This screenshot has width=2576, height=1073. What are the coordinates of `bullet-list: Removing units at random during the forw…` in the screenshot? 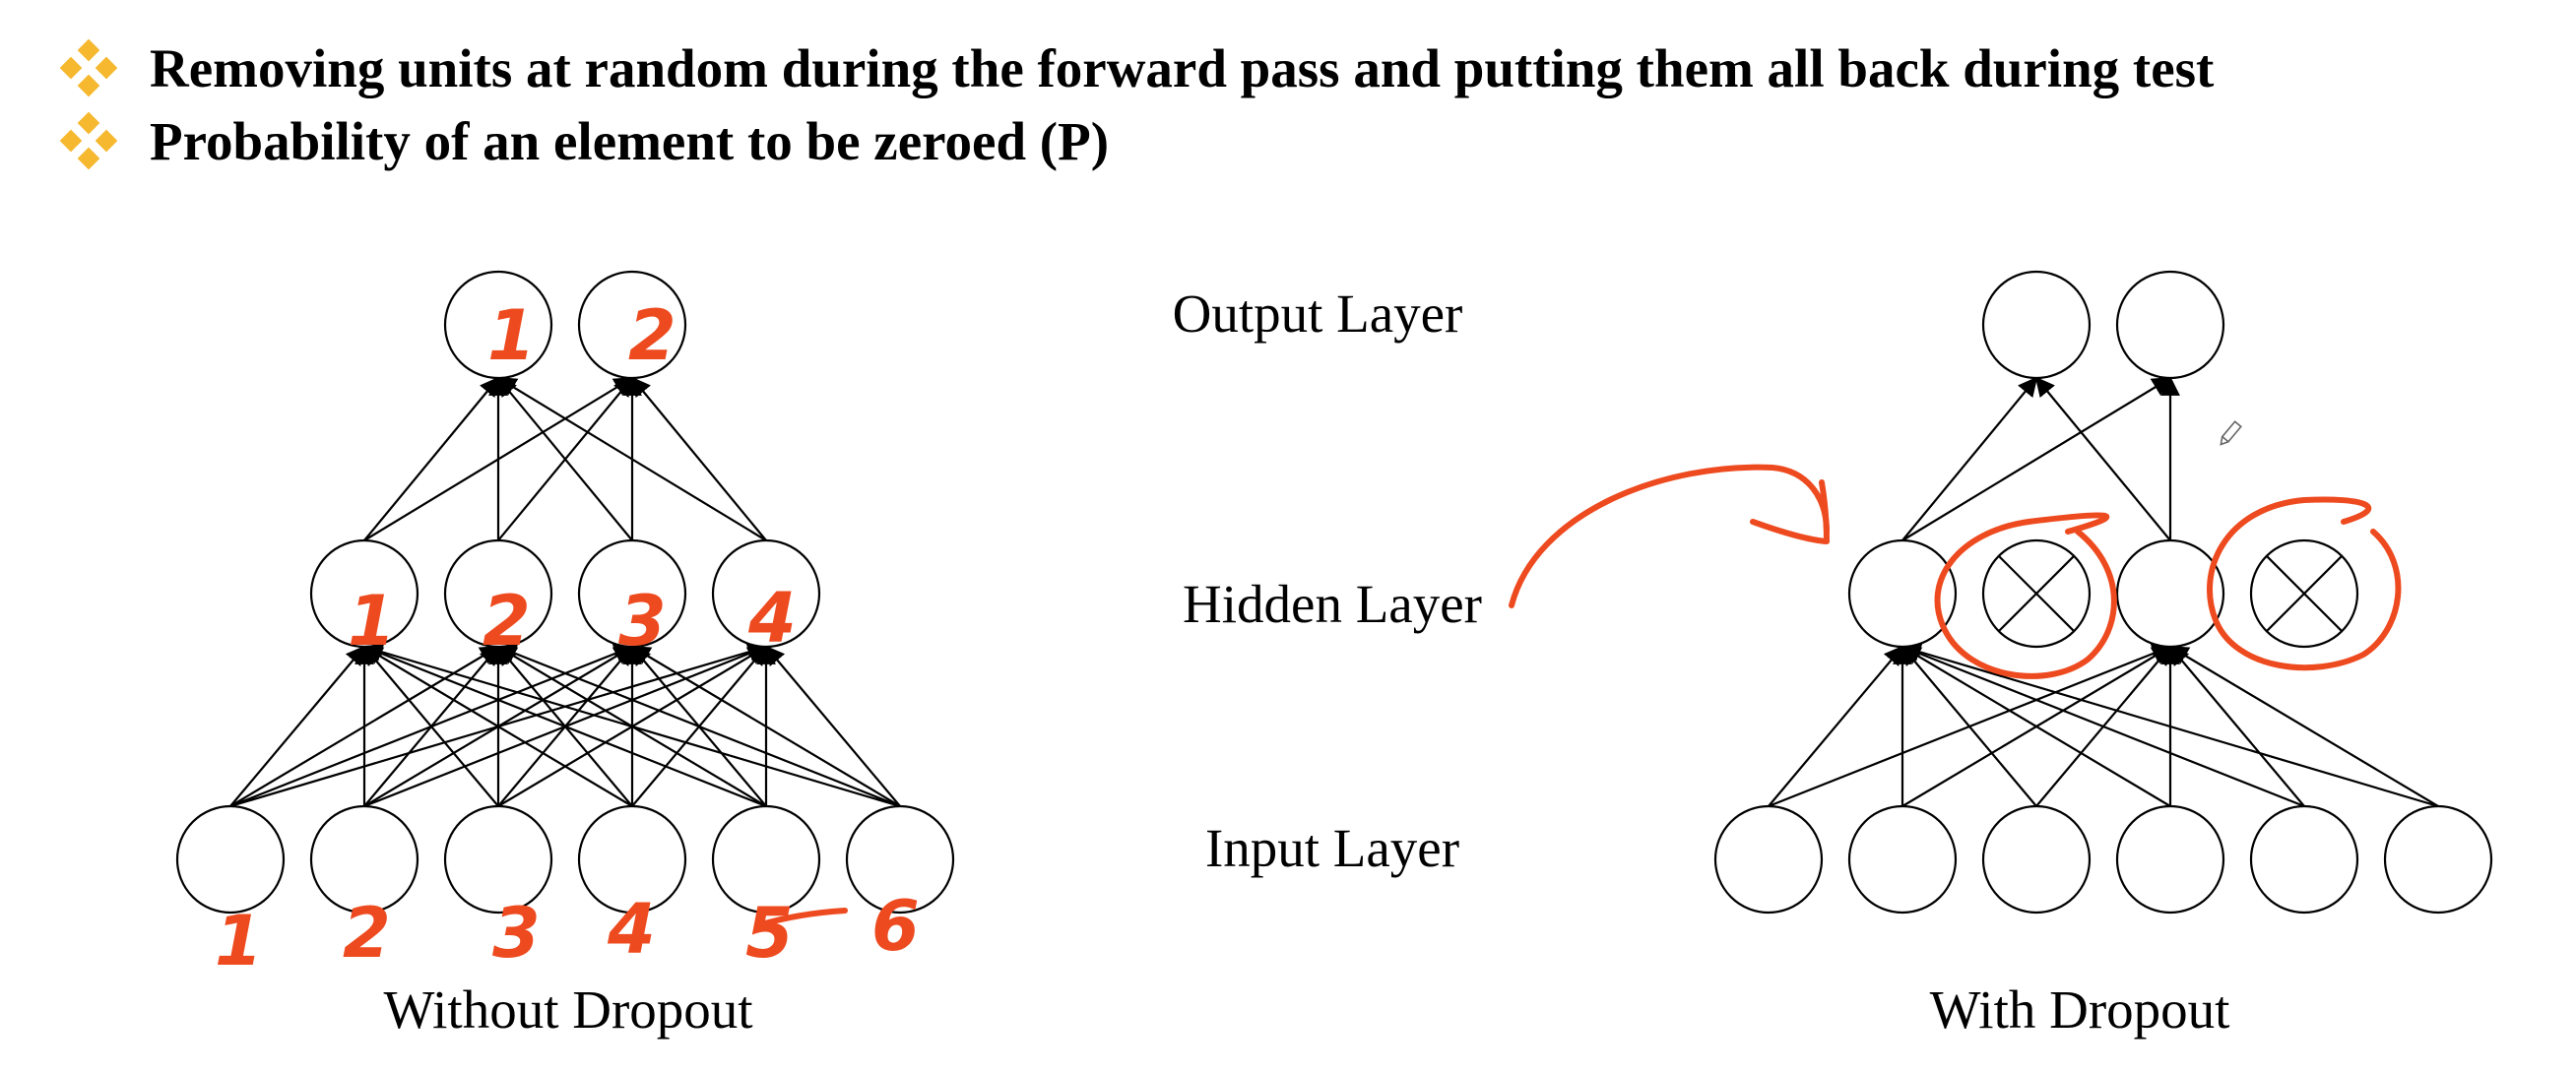 It's located at (1136, 104).